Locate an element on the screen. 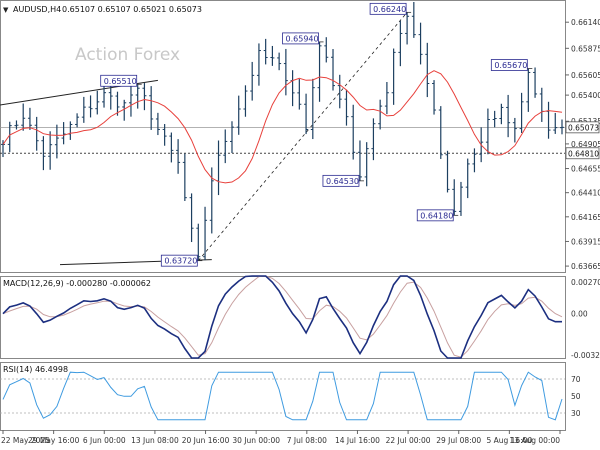 The width and height of the screenshot is (600, 450). rsi-tick-label: 70 is located at coordinates (576, 379).